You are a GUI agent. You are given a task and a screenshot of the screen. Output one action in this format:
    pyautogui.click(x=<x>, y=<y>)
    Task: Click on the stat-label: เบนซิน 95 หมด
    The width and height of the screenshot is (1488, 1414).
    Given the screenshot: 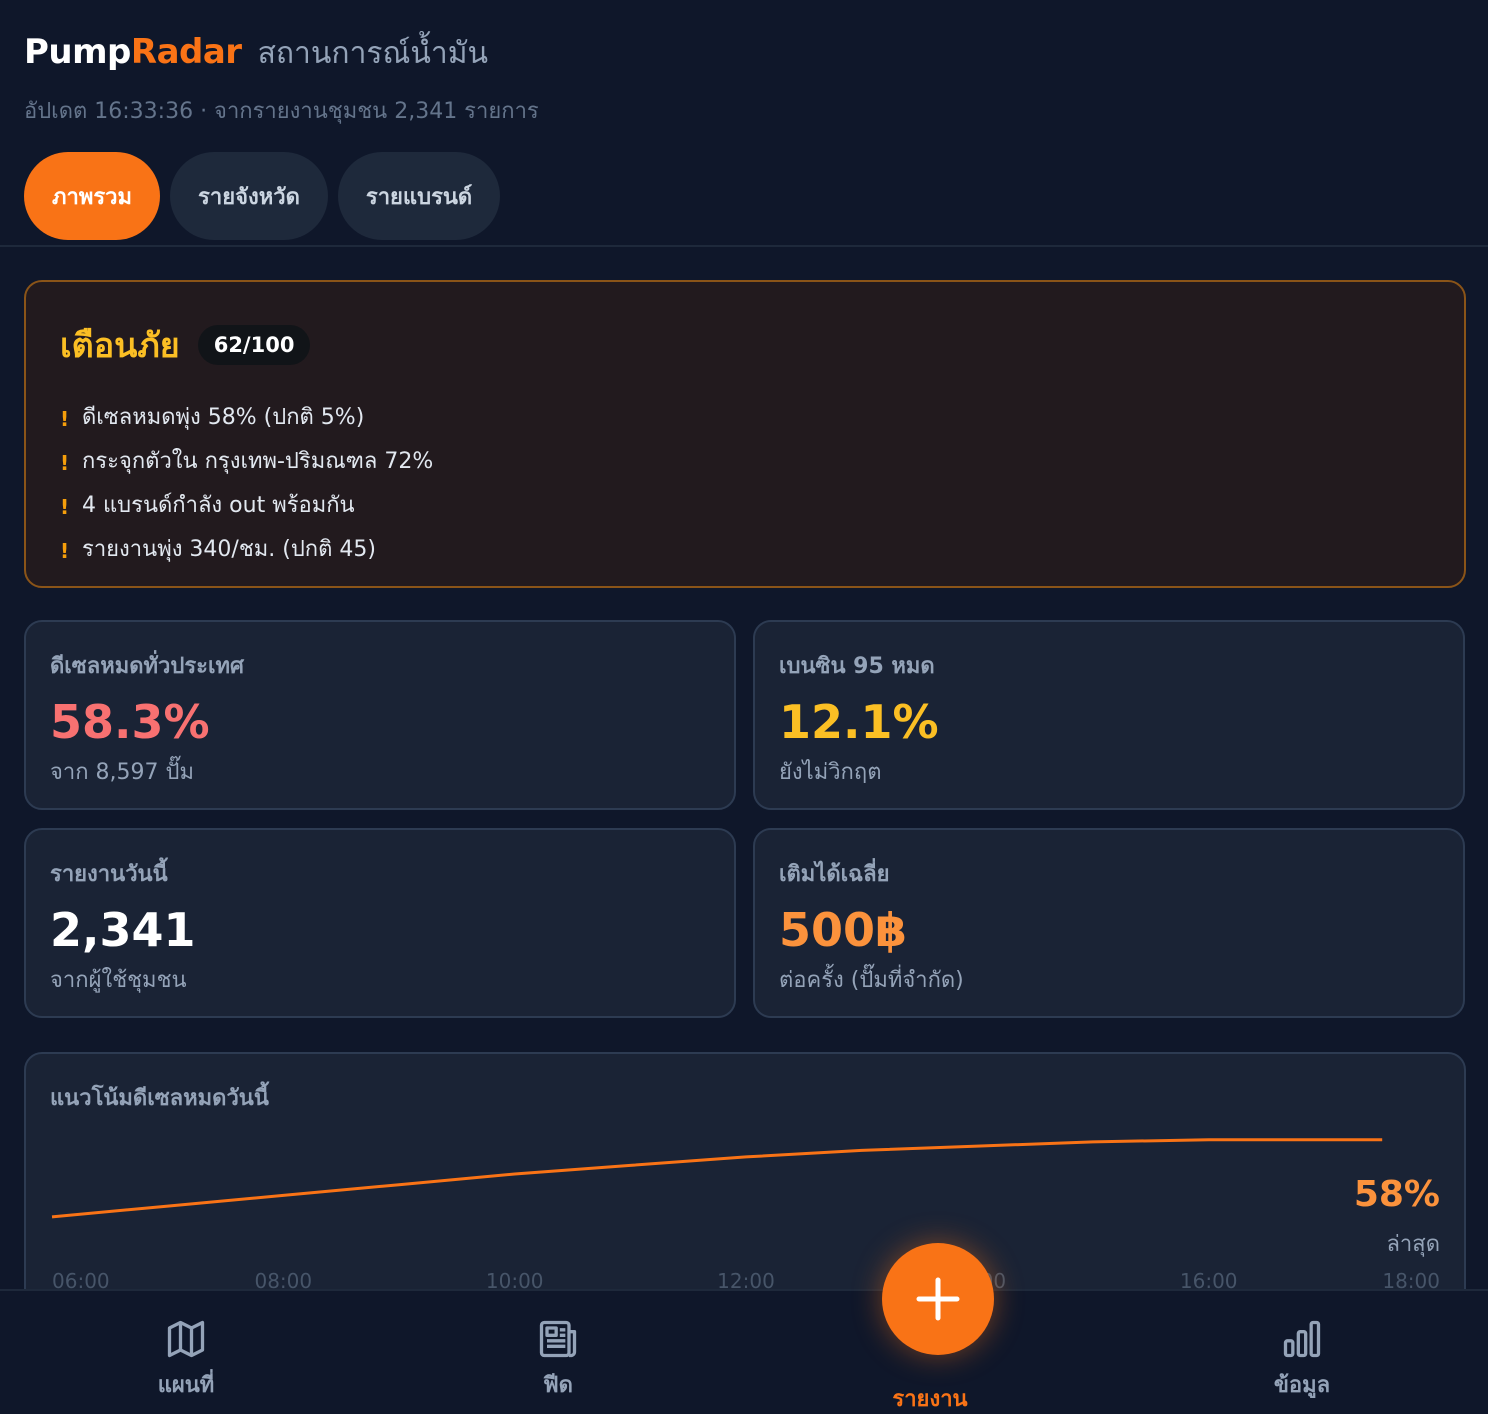 What is the action you would take?
    pyautogui.click(x=857, y=666)
    